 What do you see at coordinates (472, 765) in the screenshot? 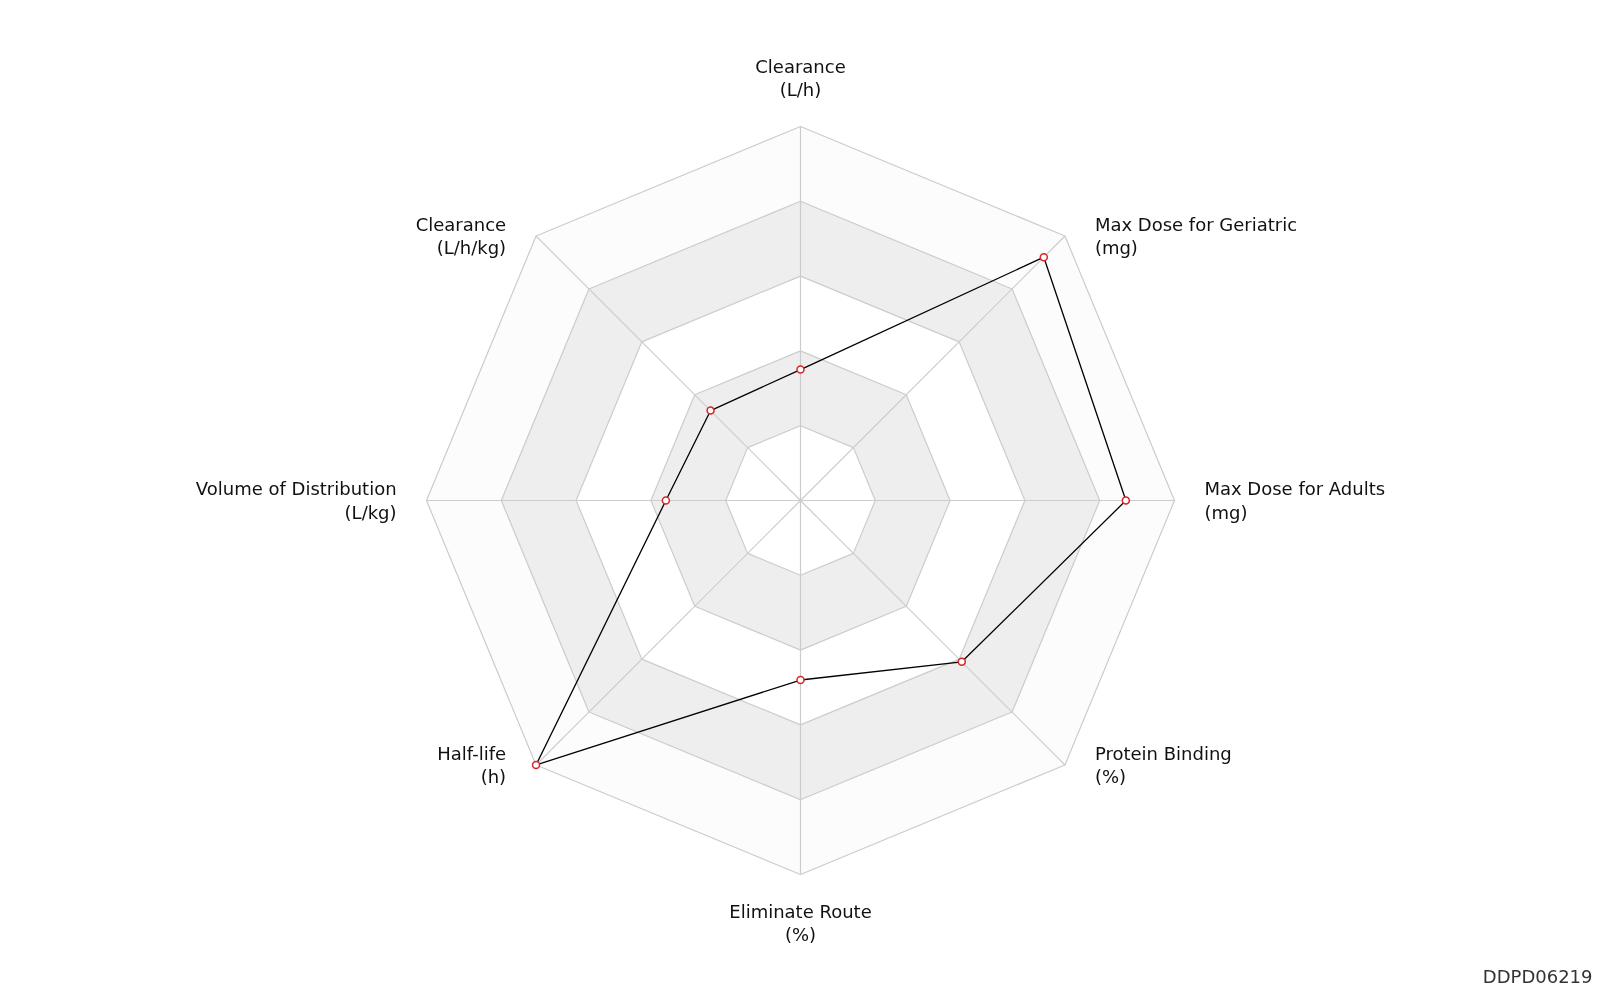
I see `spoke-label: Half-life (h)` at bounding box center [472, 765].